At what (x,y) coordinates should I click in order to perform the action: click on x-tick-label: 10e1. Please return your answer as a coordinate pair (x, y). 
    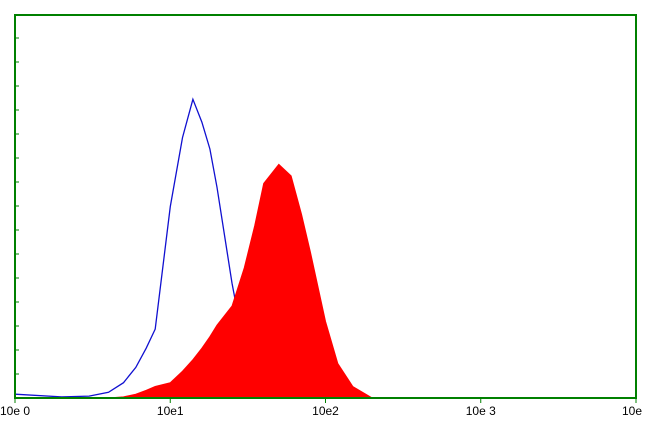
    Looking at the image, I should click on (170, 411).